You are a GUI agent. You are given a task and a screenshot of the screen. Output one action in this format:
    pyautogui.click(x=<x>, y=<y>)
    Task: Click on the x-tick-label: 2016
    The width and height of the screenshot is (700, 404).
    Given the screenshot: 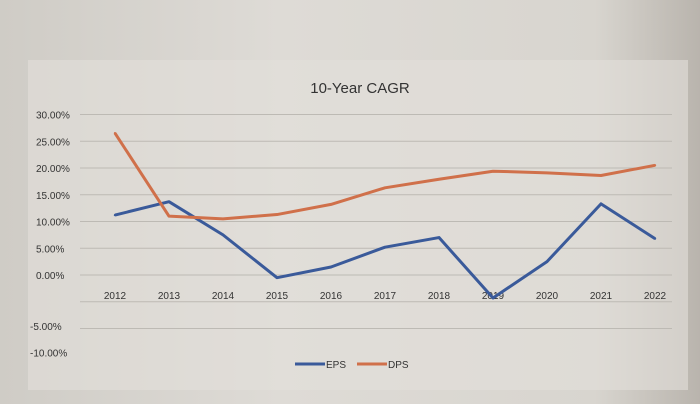 What is the action you would take?
    pyautogui.click(x=331, y=296)
    